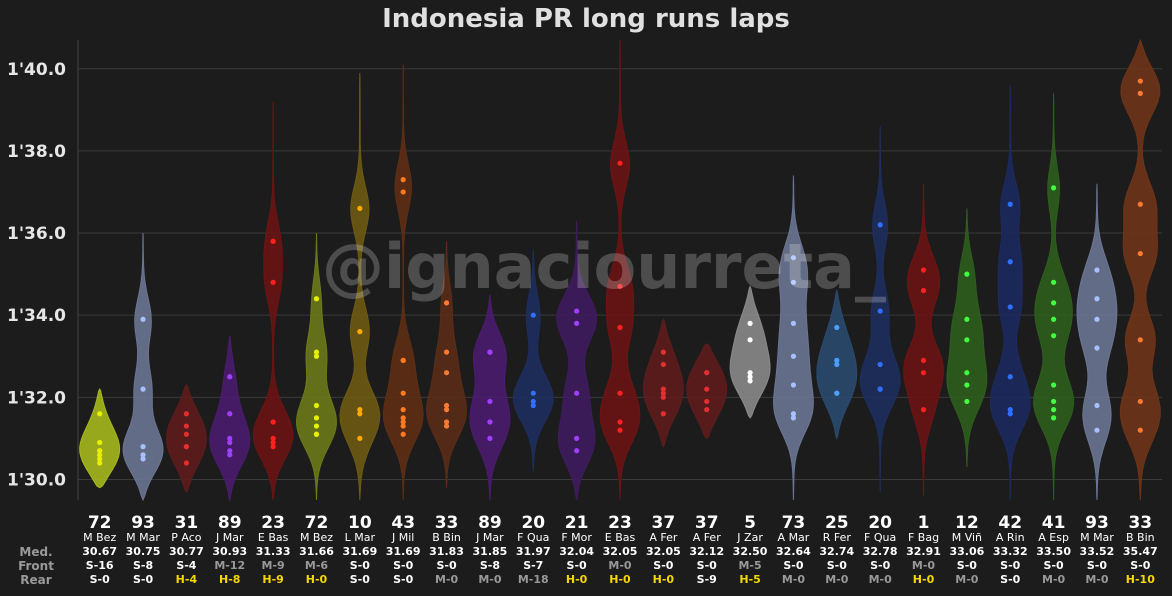 Image resolution: width=1172 pixels, height=596 pixels. I want to click on rider-number: 41, so click(1054, 523).